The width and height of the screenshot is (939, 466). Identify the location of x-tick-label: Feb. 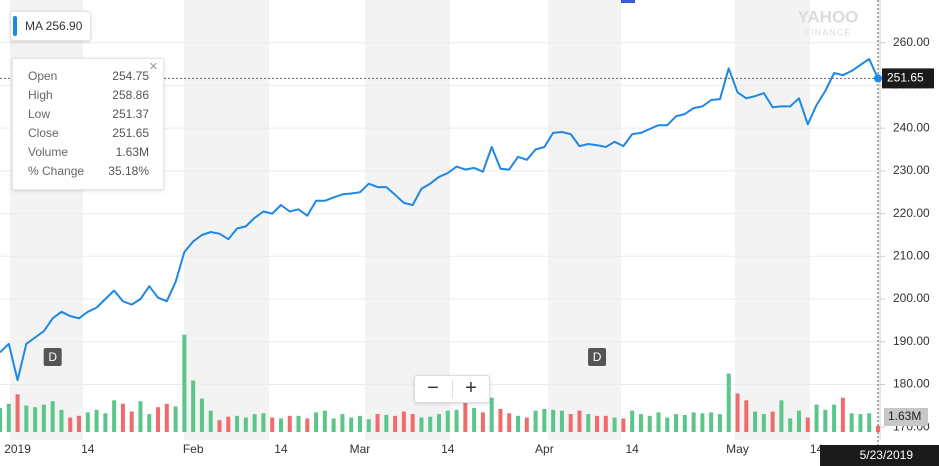
(193, 449).